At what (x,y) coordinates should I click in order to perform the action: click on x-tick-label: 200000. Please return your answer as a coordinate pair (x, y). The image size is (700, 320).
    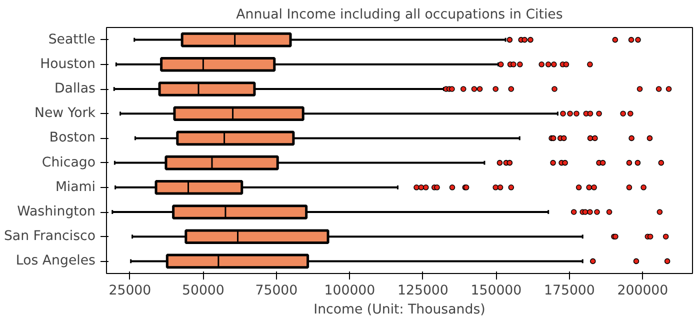
    Looking at the image, I should click on (642, 291).